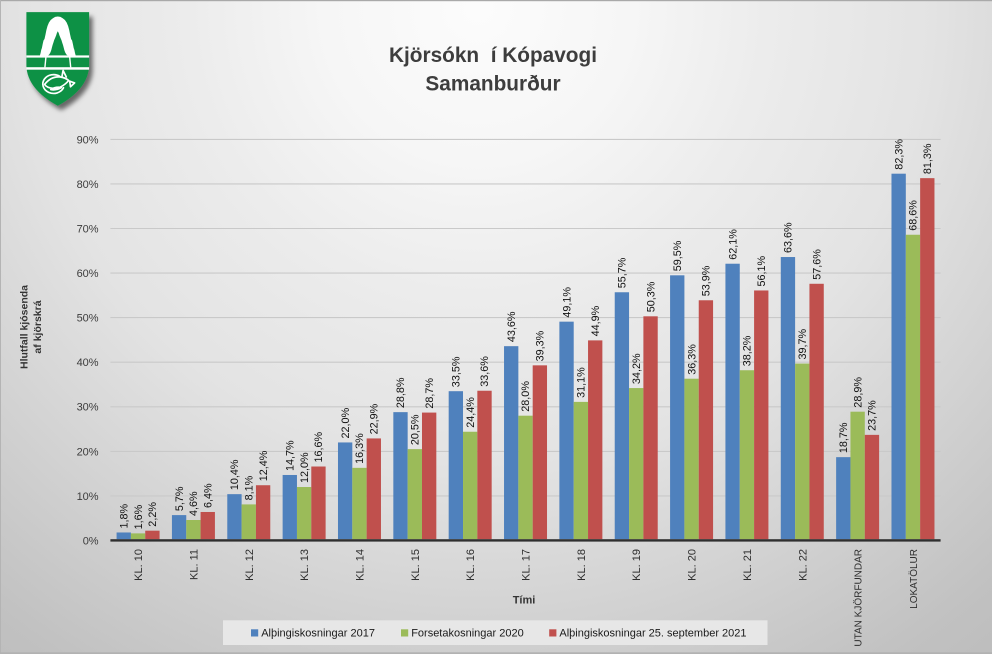 The height and width of the screenshot is (654, 992). I want to click on svg-text: 10,4%, so click(235, 474).